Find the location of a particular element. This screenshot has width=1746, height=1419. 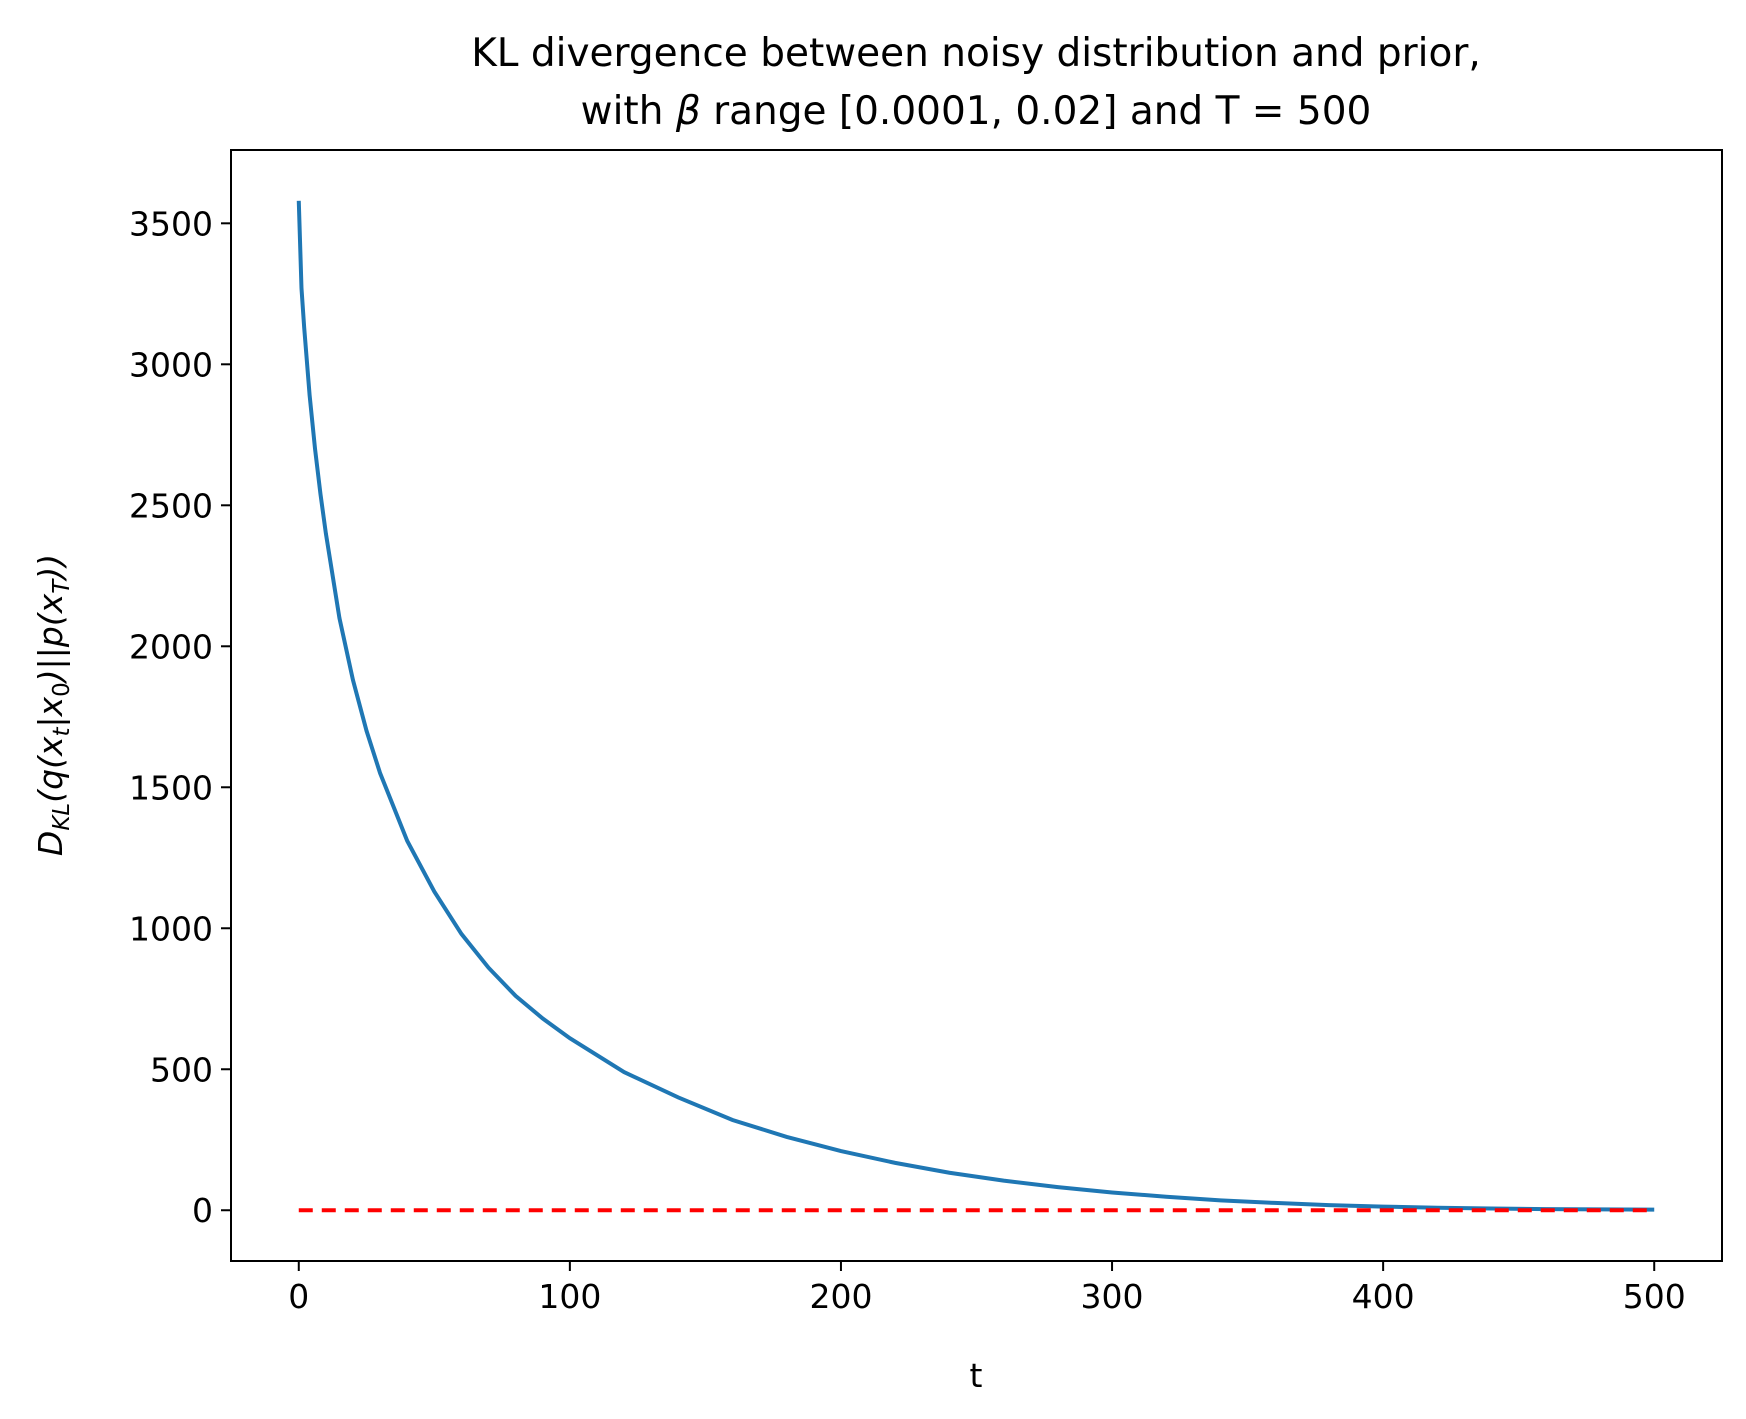

ylabel-open: (q(x is located at coordinates (50, 769).